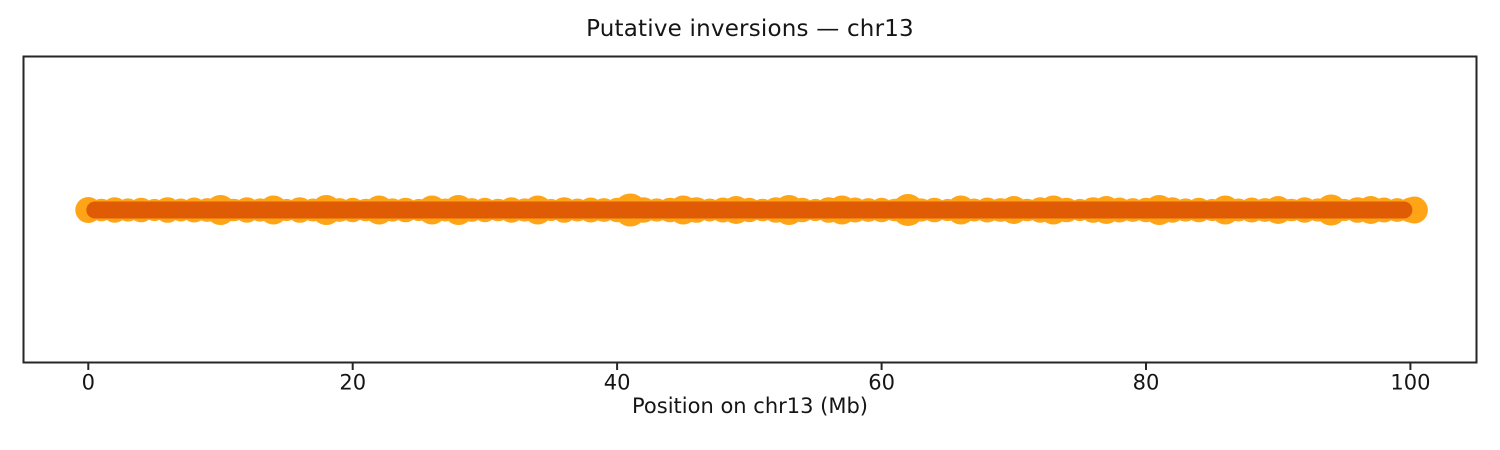 The width and height of the screenshot is (1500, 450). What do you see at coordinates (1146, 383) in the screenshot?
I see `x-tick-label: 80` at bounding box center [1146, 383].